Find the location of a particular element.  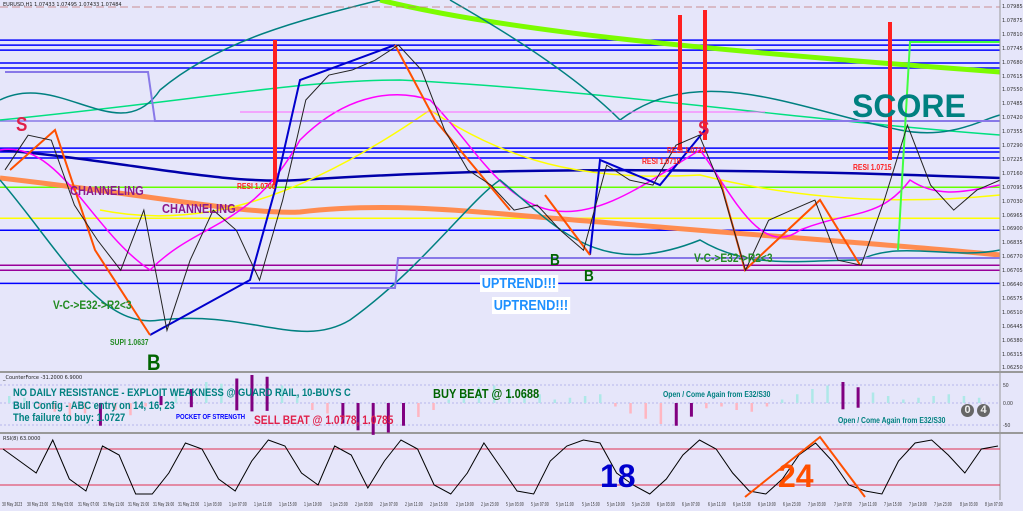

oscillator-line is located at coordinates (500, 466).